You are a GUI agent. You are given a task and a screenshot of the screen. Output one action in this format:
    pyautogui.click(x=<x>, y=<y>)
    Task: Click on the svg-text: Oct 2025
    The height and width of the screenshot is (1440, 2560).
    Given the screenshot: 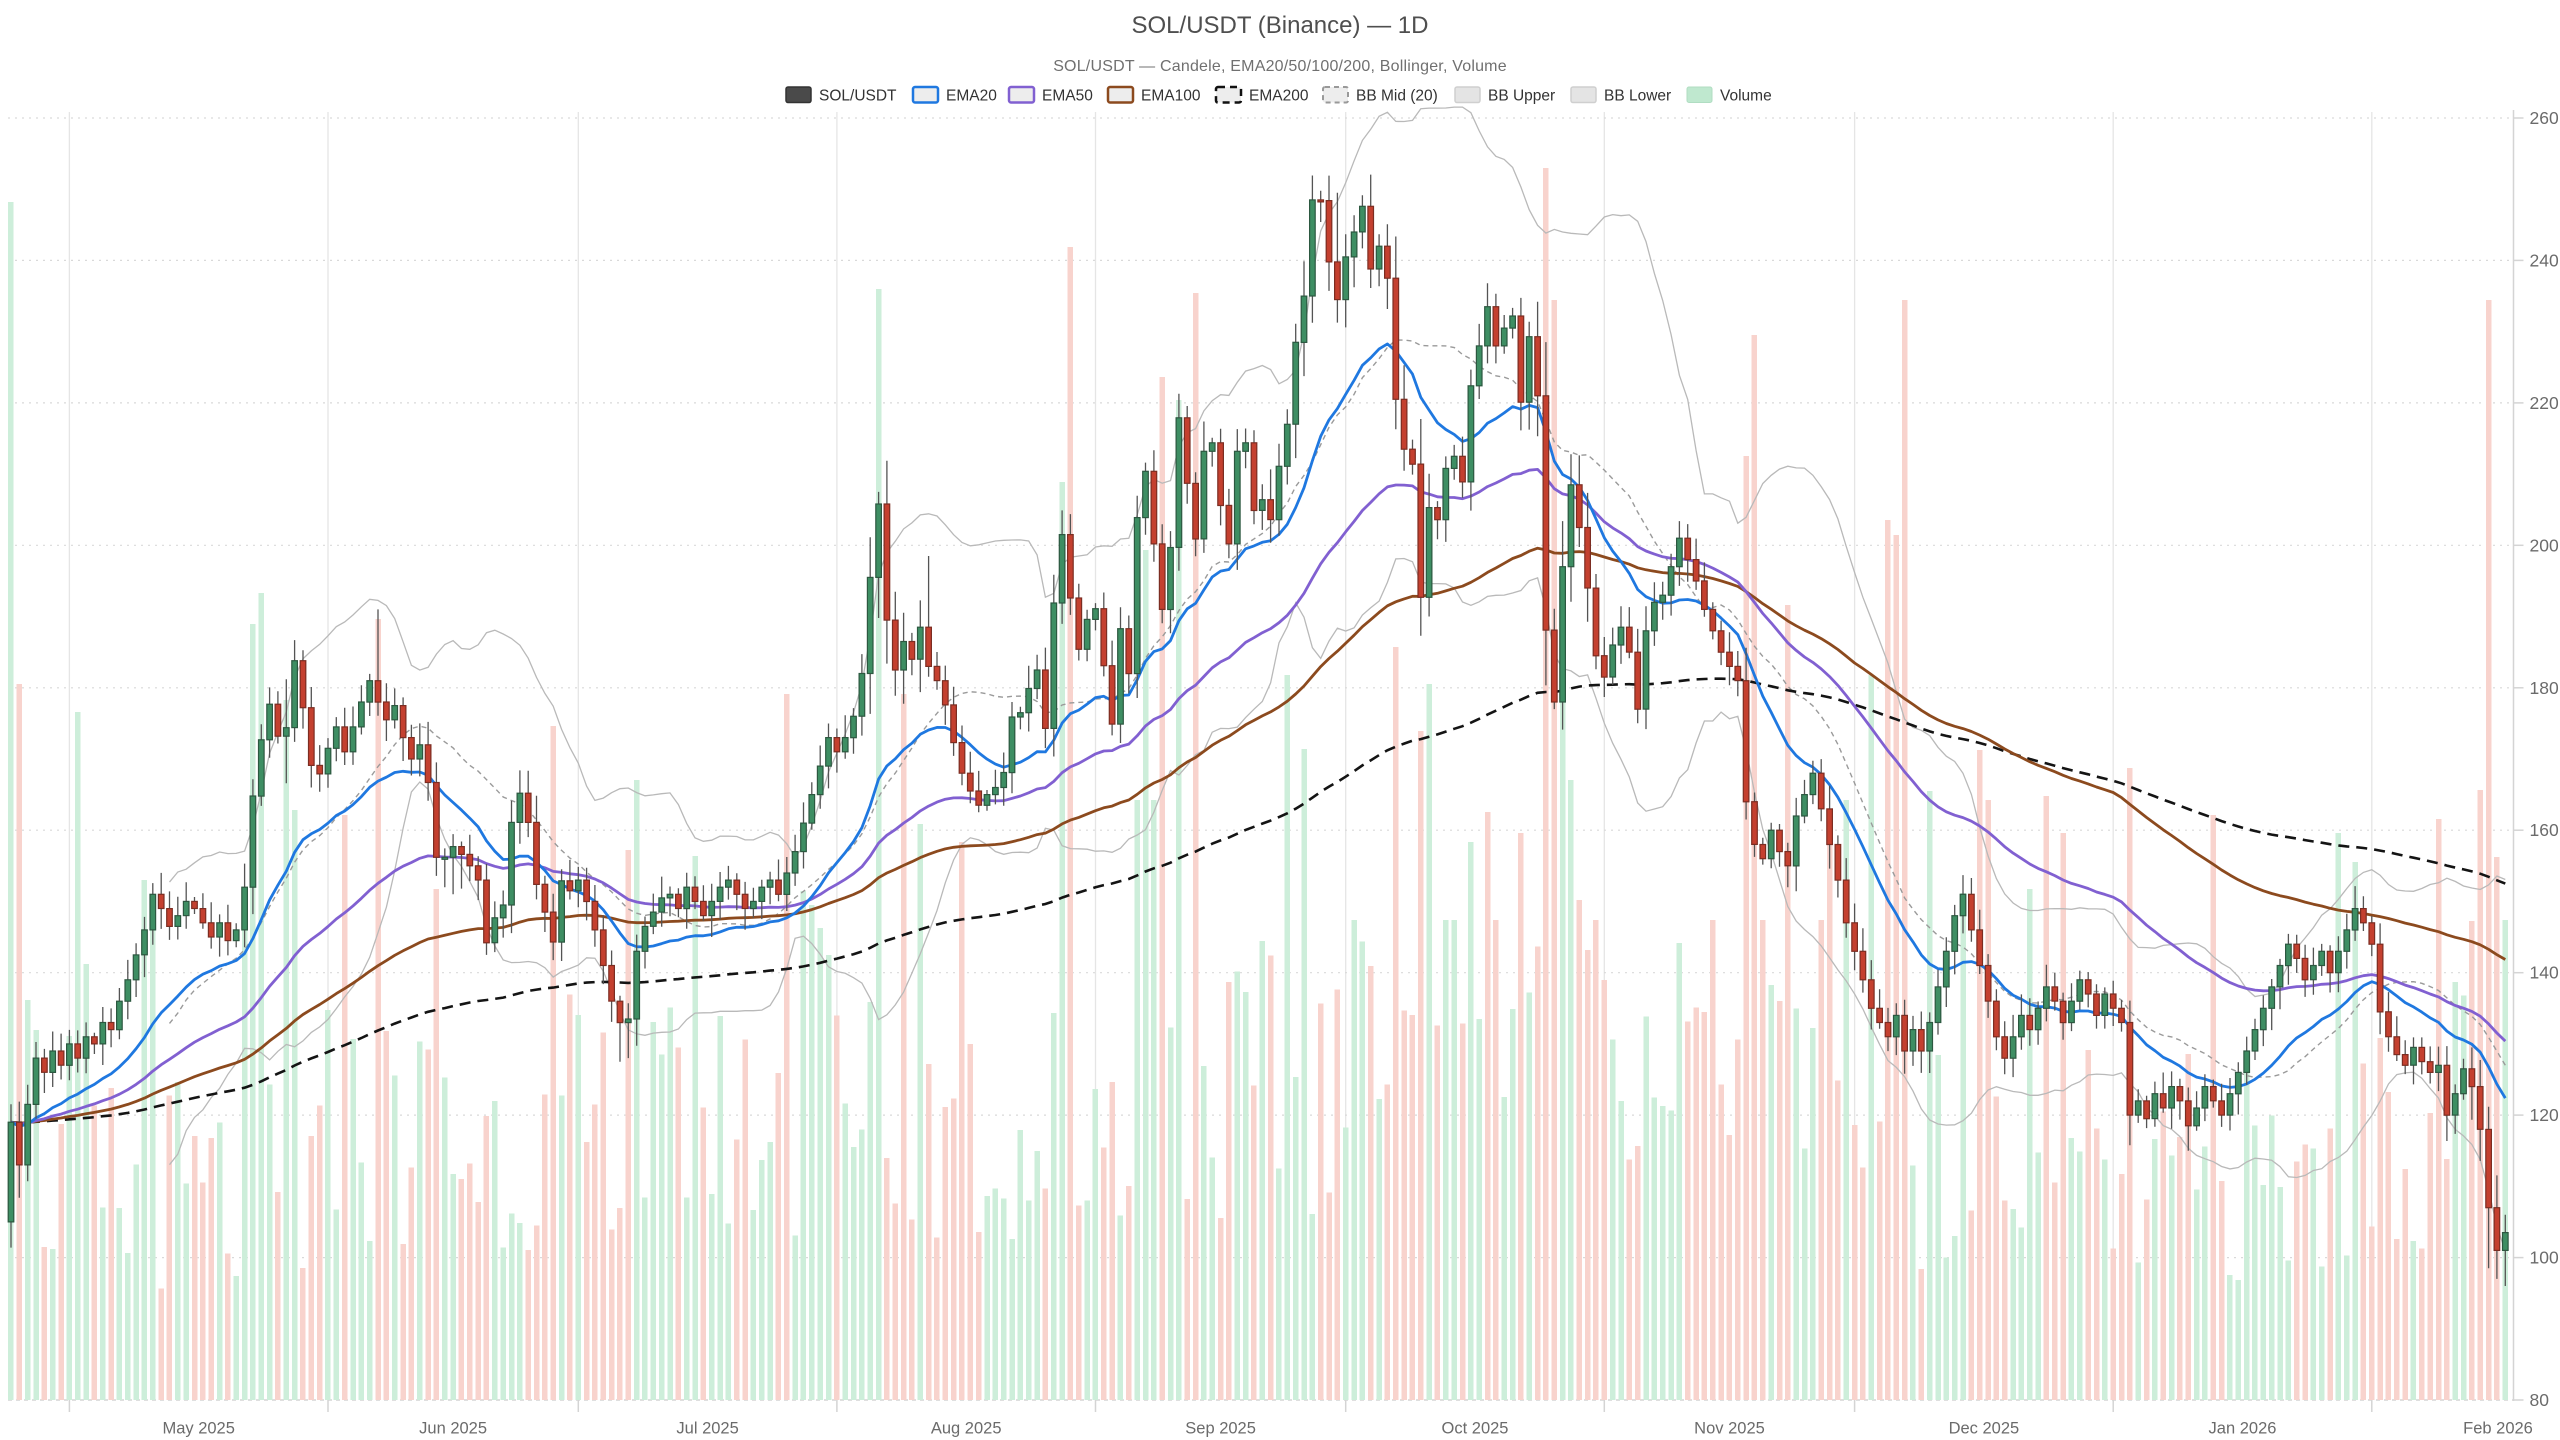 What is the action you would take?
    pyautogui.click(x=1475, y=1429)
    